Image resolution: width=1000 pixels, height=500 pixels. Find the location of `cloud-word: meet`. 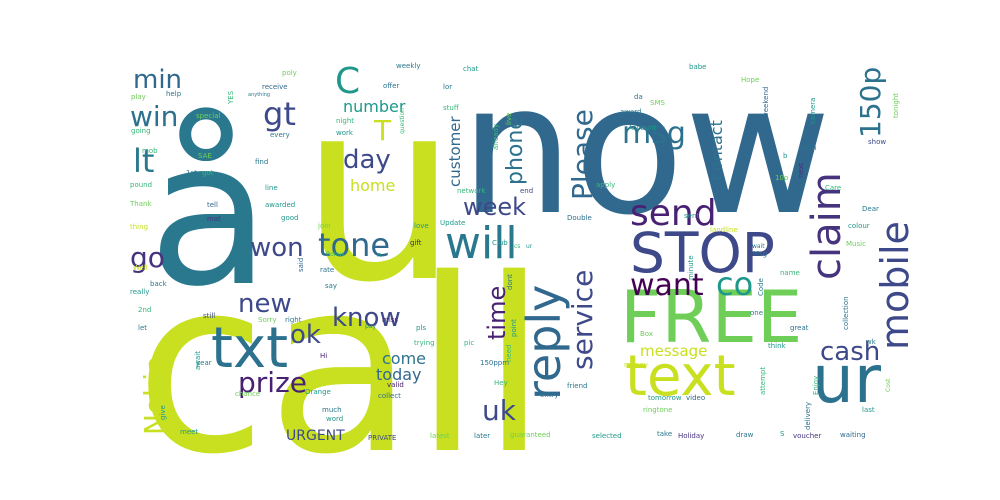

cloud-word: meet is located at coordinates (189, 432).